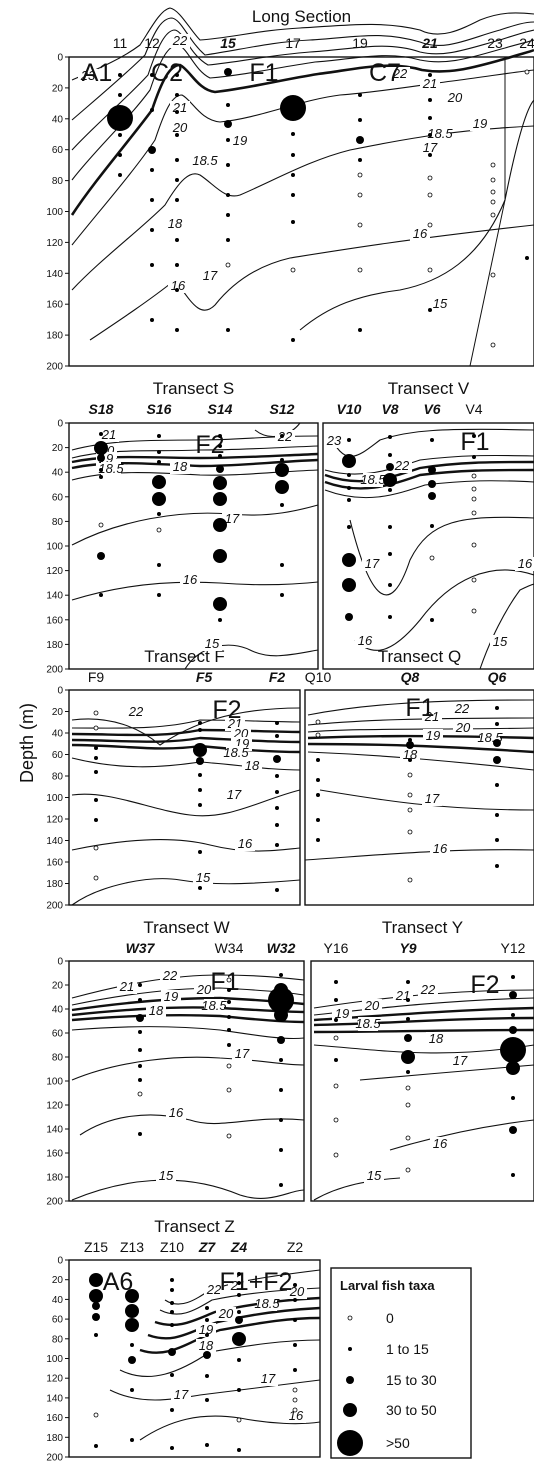  Describe the element at coordinates (422, 1081) in the screenshot. I see `plot-frame` at that location.